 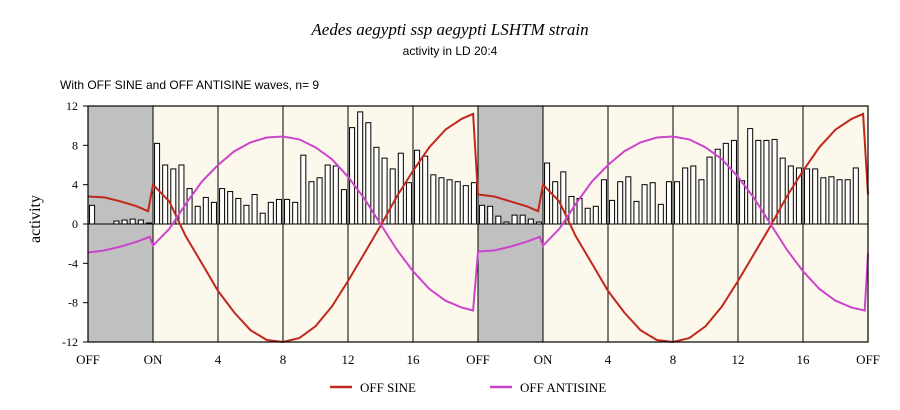 I want to click on chart-title: Aedes aegypti ssp aegypti LSHTM strain, so click(x=450, y=29).